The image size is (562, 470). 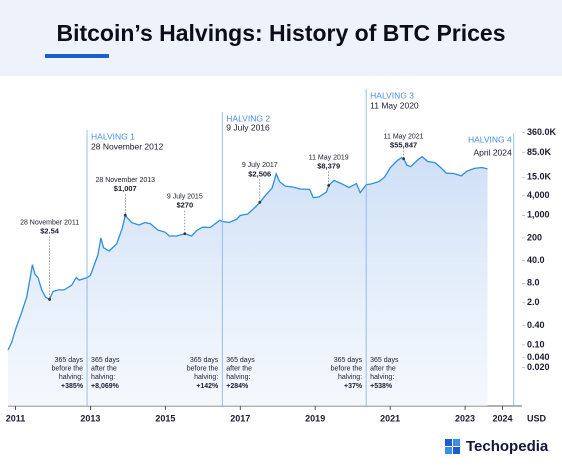 What do you see at coordinates (185, 197) in the screenshot?
I see `annotation-date: 9 July 2015` at bounding box center [185, 197].